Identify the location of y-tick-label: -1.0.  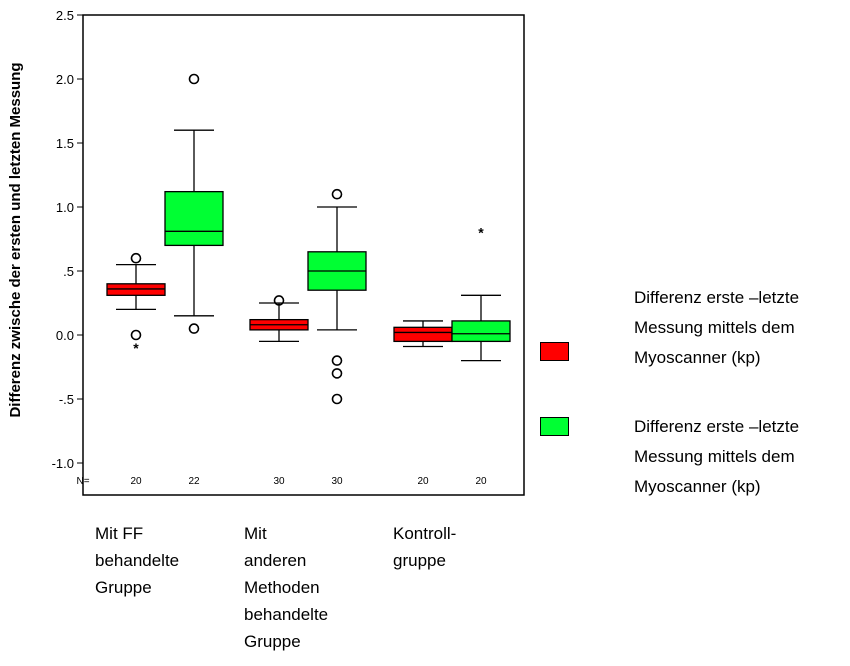
(63, 463).